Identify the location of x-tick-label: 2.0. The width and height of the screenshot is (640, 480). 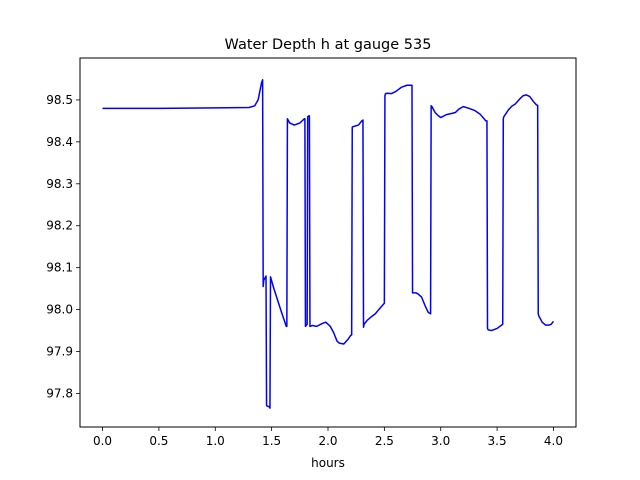
(327, 441).